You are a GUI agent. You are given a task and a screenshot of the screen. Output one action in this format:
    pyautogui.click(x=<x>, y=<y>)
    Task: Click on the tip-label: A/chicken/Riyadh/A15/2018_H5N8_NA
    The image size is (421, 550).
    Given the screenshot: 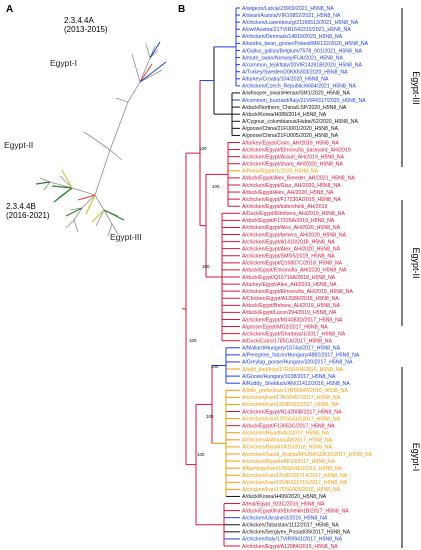 What is the action you would take?
    pyautogui.click(x=287, y=448)
    